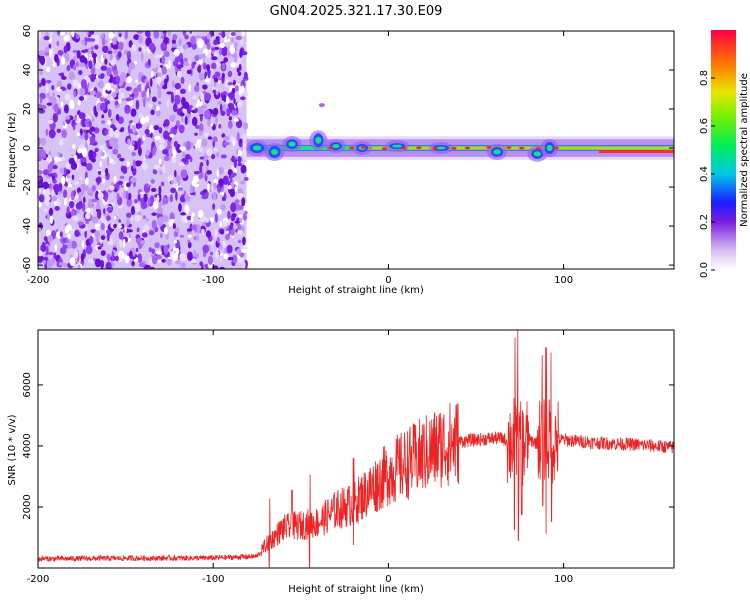 This screenshot has height=600, width=750. Describe the element at coordinates (468, 148) in the screenshot. I see `signal-peak` at that location.